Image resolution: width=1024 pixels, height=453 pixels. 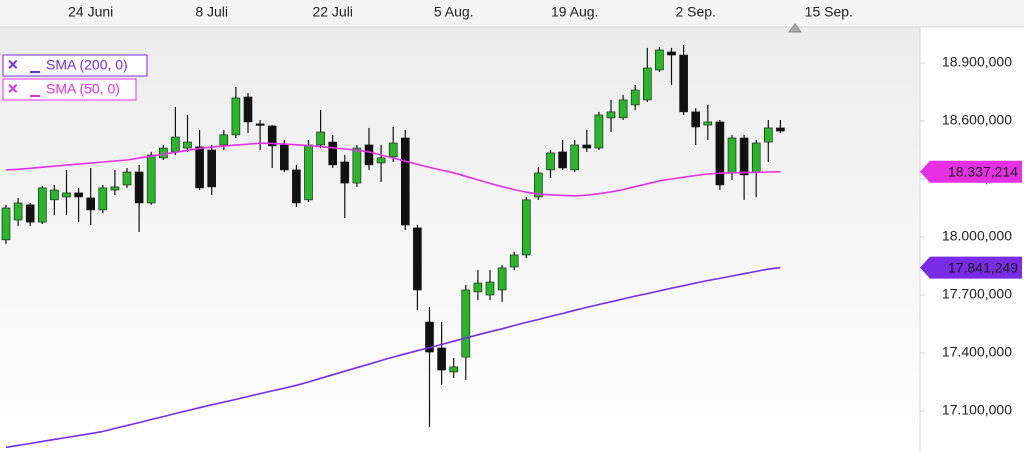 I want to click on value-tag-label: 17.841,249, so click(x=983, y=267).